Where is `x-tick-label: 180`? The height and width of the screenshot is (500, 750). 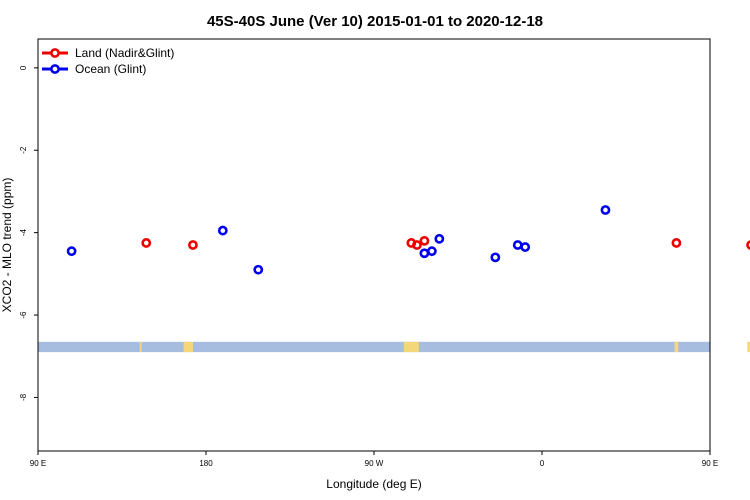 x-tick-label: 180 is located at coordinates (206, 463).